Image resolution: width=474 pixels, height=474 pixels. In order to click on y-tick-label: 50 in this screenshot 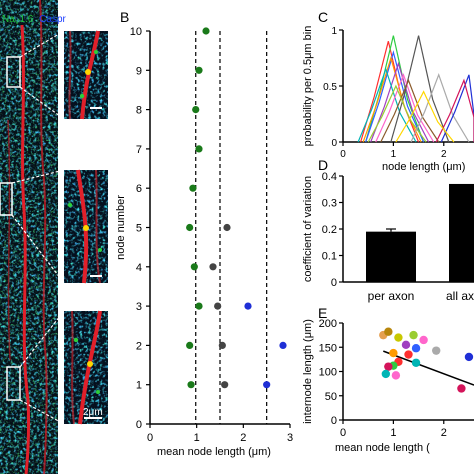, I will do `click(331, 397)`.